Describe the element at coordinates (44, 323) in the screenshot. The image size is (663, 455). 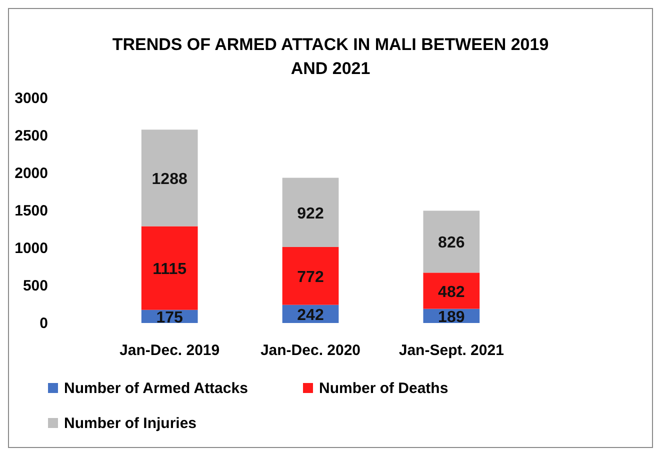
I see `y-tick-label: 0` at that location.